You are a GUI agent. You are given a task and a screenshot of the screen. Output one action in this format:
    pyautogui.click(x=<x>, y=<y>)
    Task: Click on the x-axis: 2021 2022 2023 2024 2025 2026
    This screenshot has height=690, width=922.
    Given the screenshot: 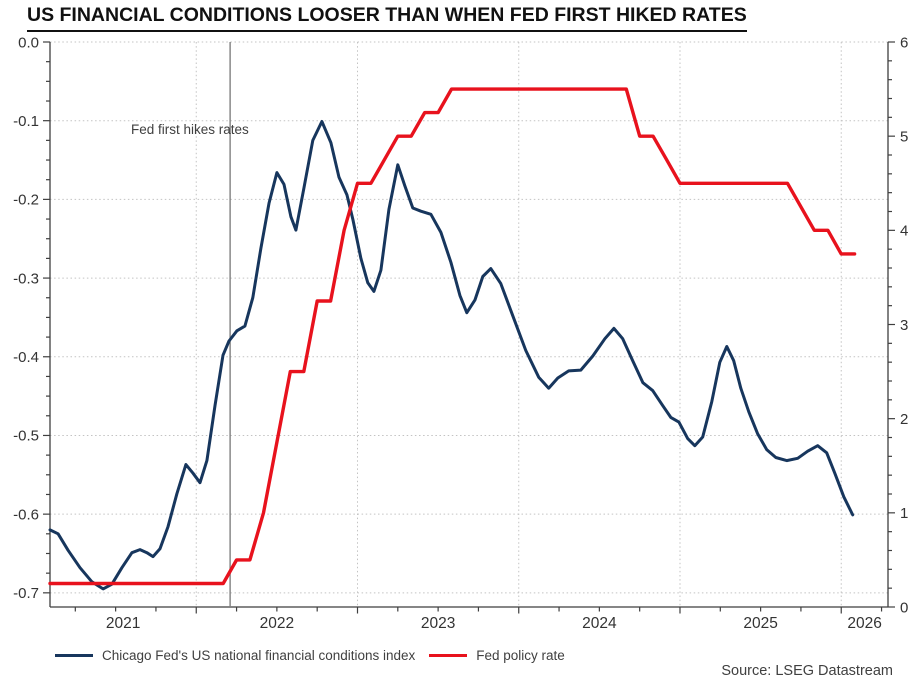 What is the action you would take?
    pyautogui.click(x=478, y=619)
    